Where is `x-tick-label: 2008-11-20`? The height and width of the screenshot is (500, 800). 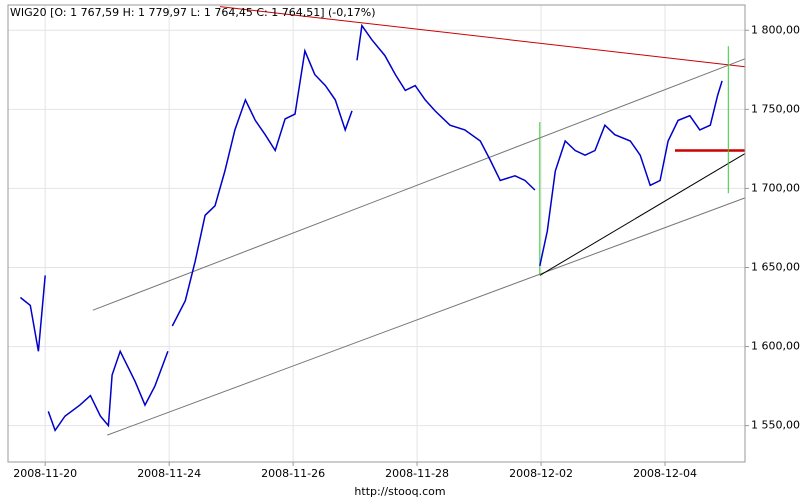
x-tick-label: 2008-11-20 is located at coordinates (45, 473).